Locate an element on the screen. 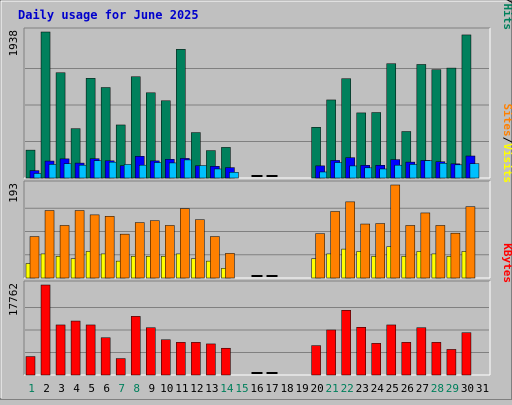 The image size is (512, 405). side-label-hits: Hits is located at coordinates (506, 17).